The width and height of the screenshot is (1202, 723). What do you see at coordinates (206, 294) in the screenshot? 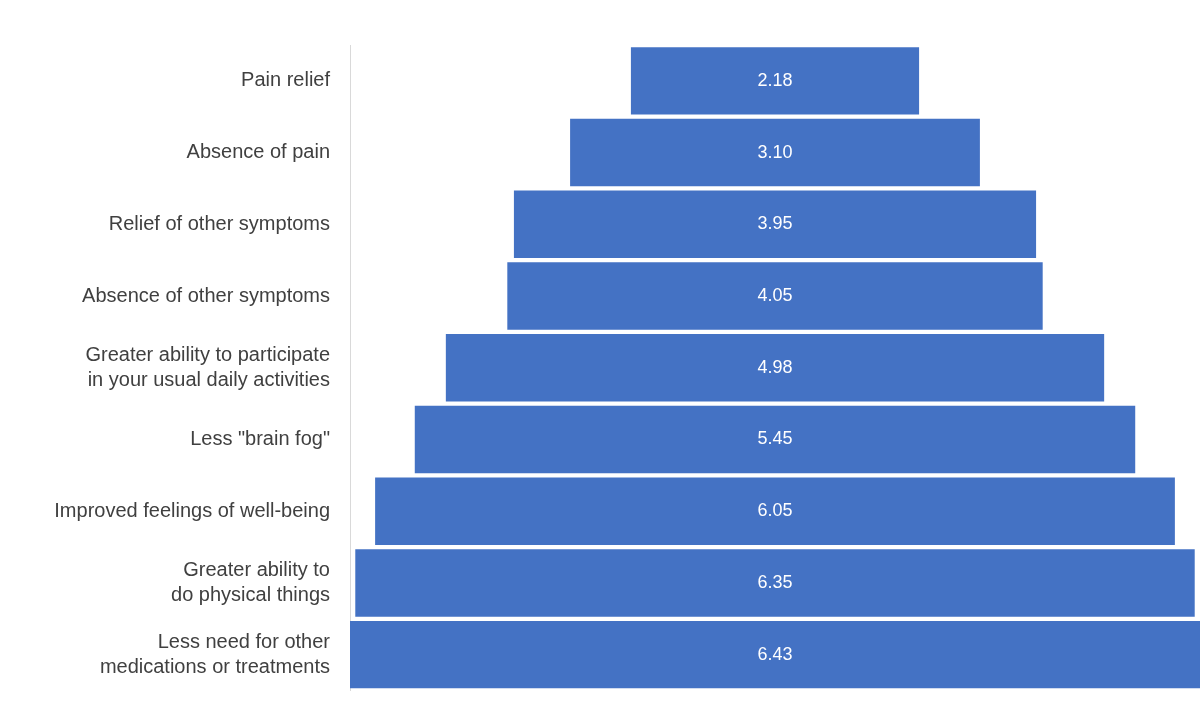
I see `category-label: Absence of other symptoms` at bounding box center [206, 294].